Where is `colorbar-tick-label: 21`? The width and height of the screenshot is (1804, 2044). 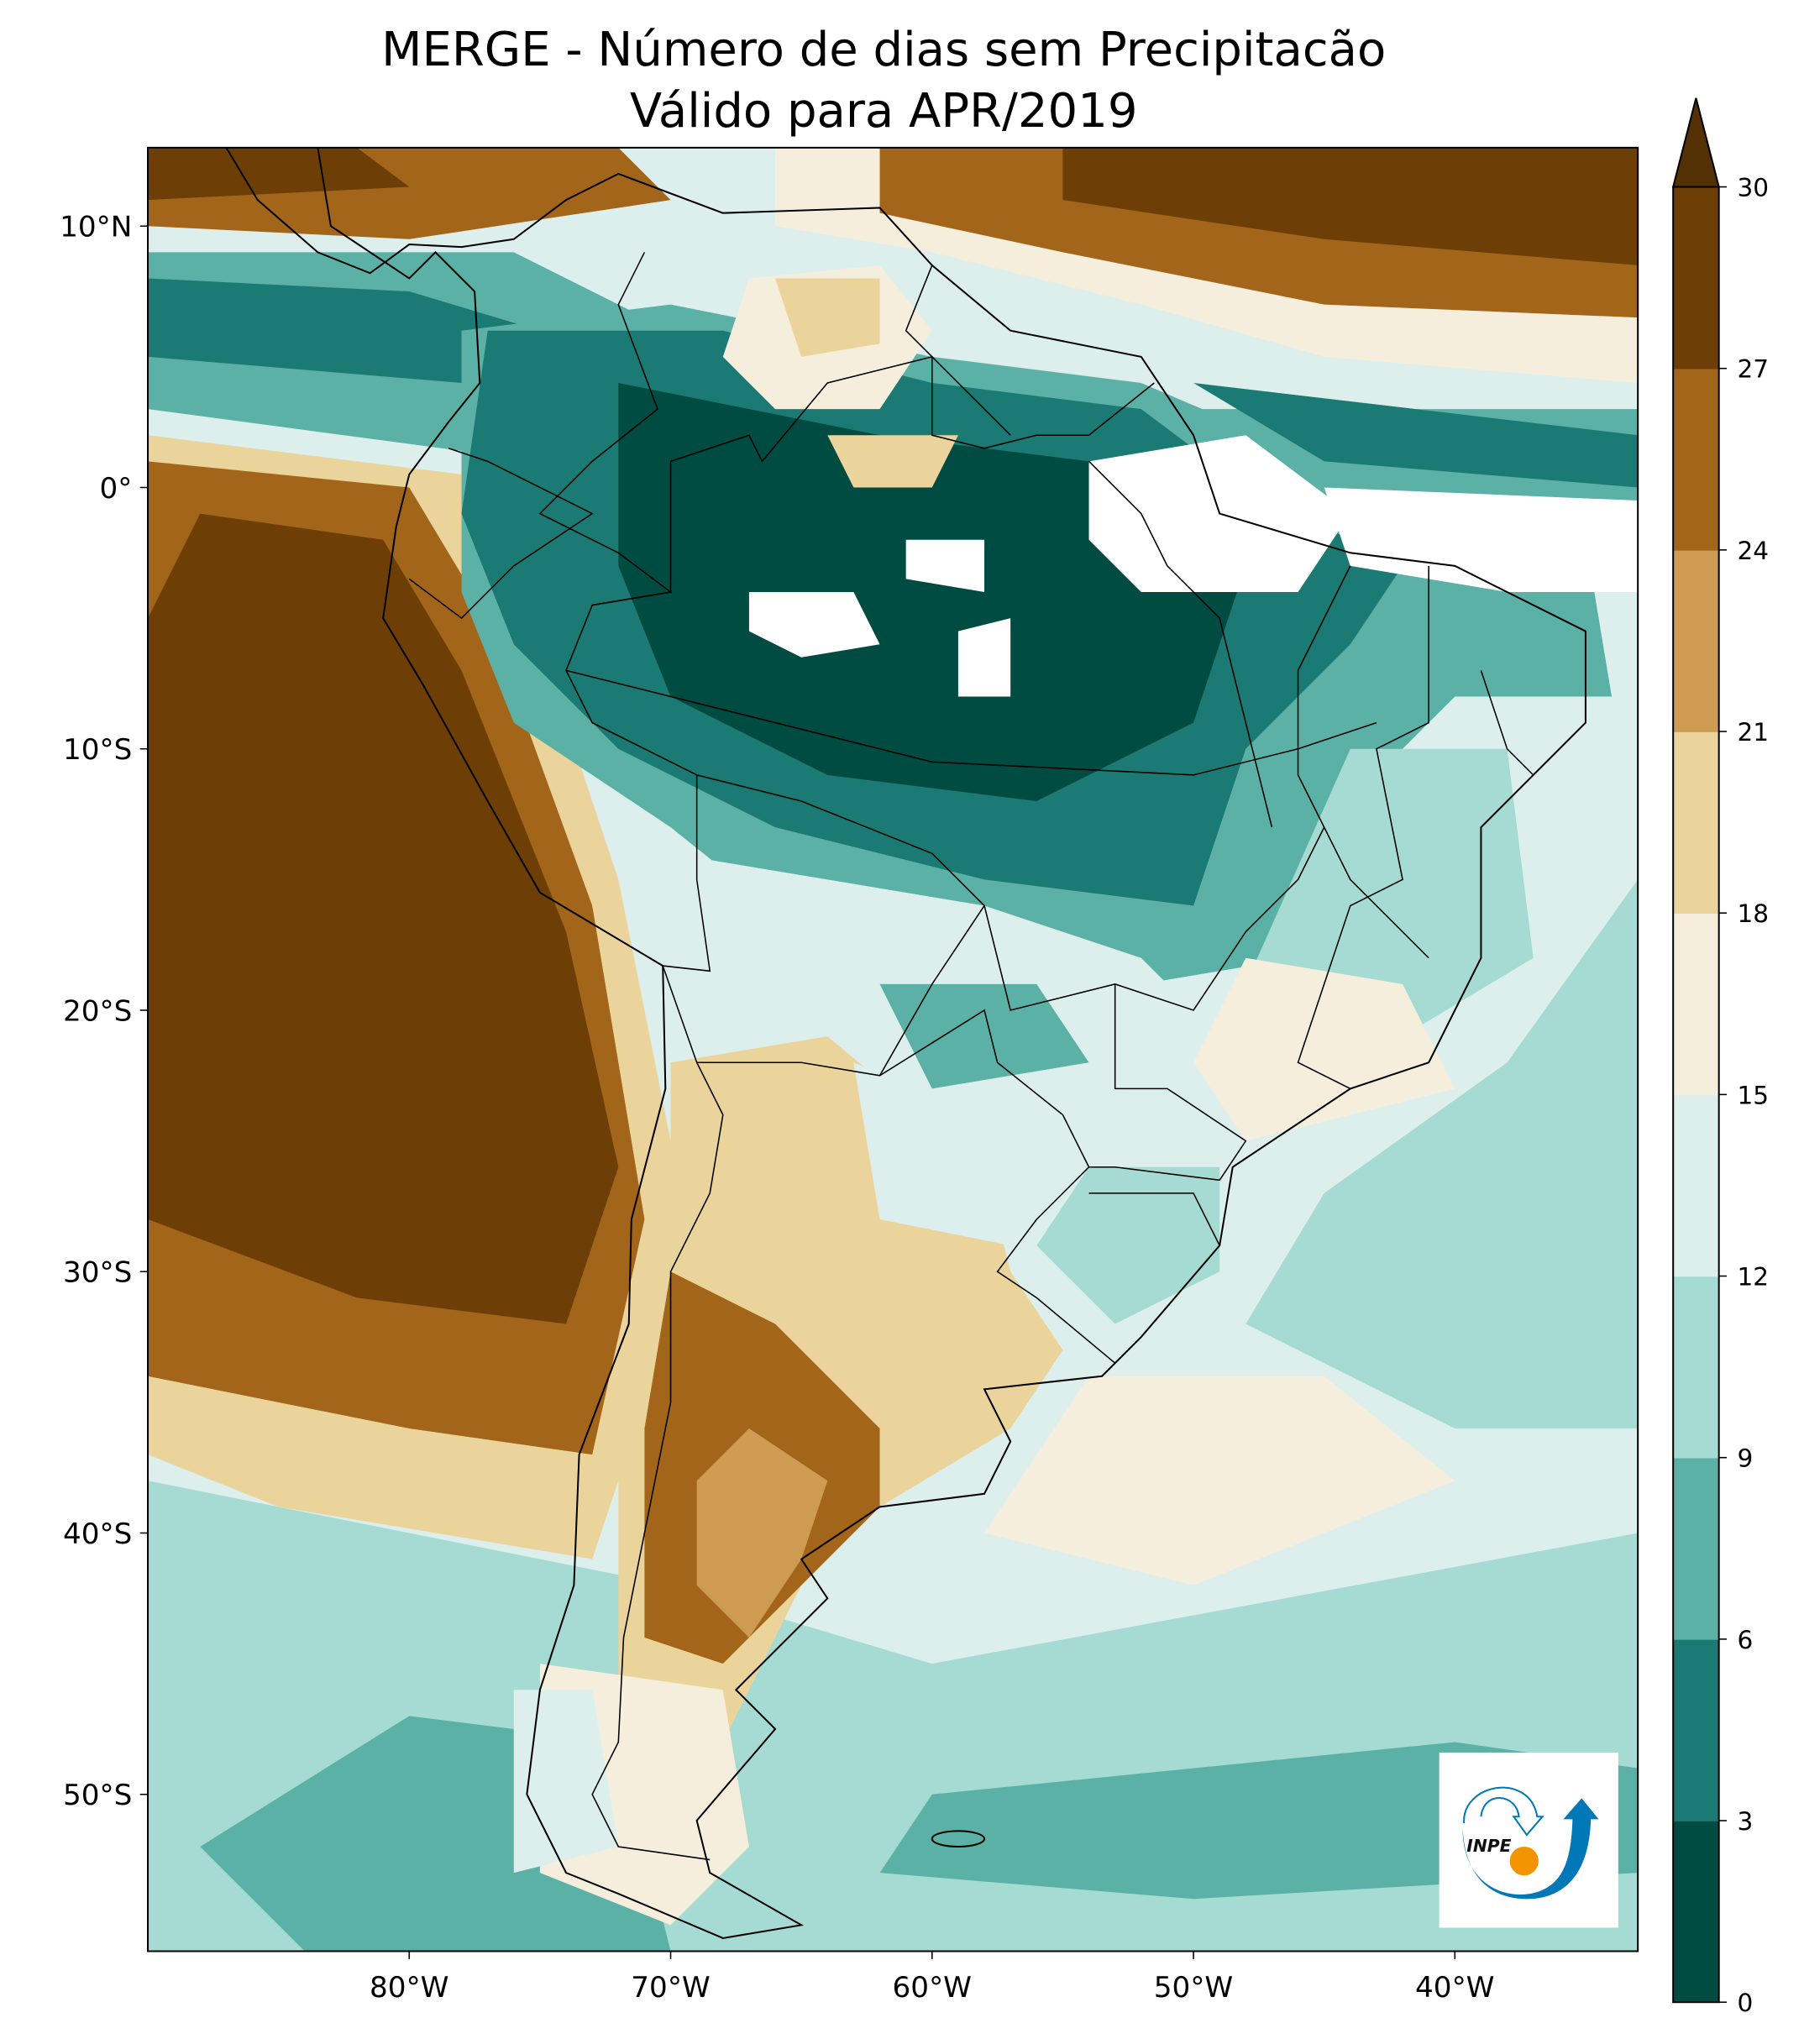 colorbar-tick-label: 21 is located at coordinates (1753, 732).